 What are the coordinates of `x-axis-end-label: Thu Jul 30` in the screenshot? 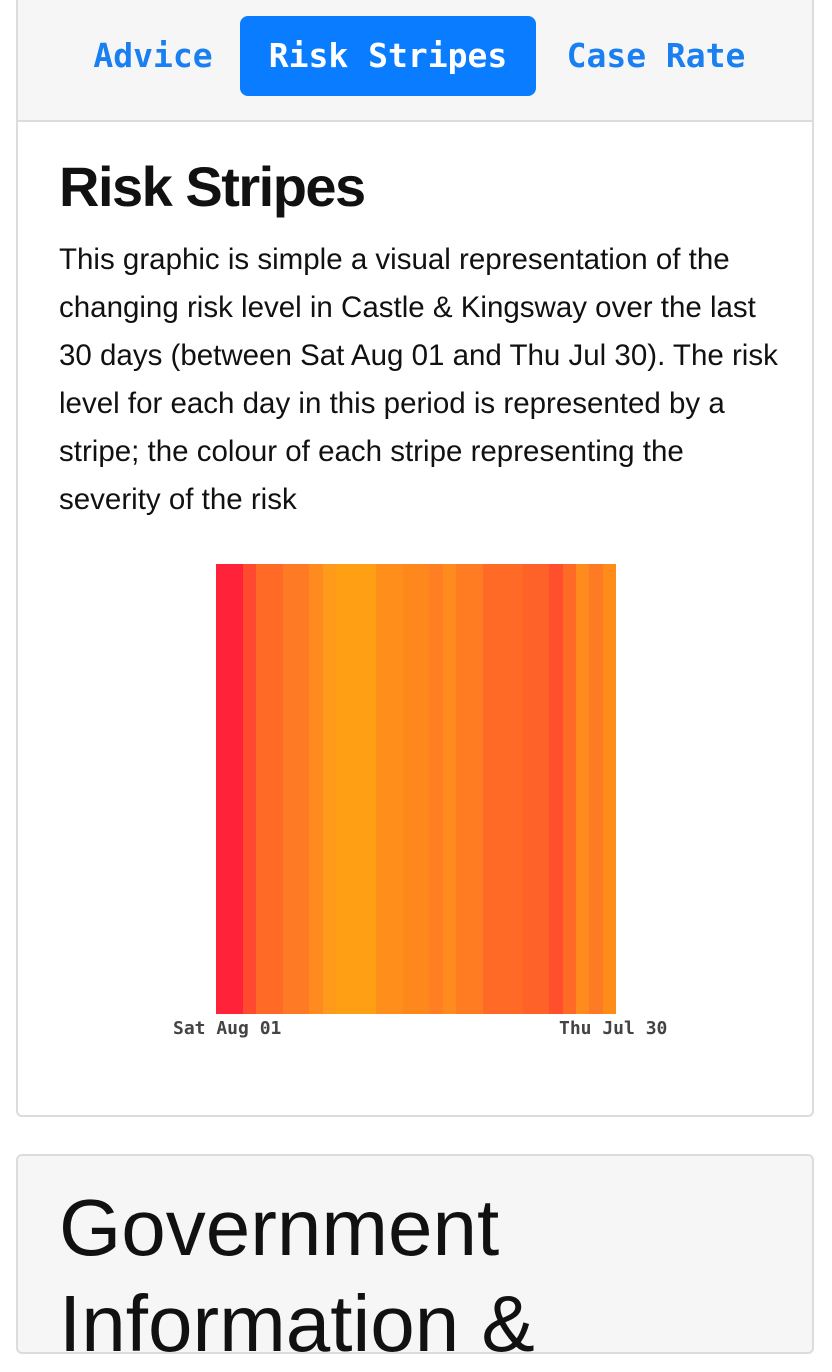 It's located at (613, 1028).